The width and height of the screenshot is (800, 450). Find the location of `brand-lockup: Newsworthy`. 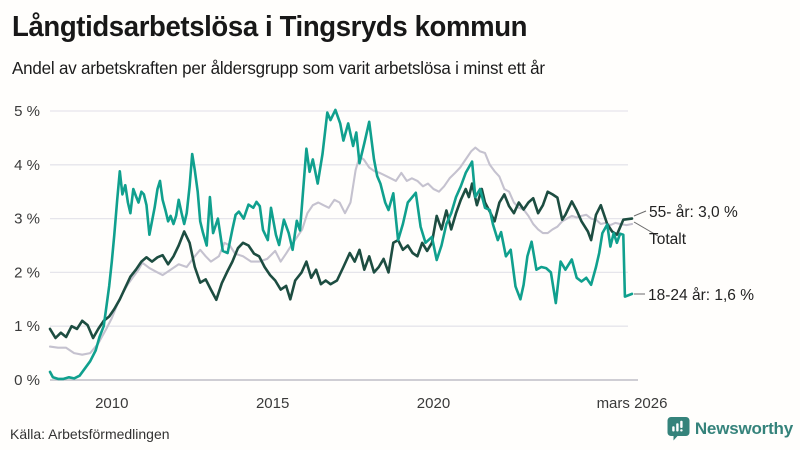

brand-lockup: Newsworthy is located at coordinates (730, 428).